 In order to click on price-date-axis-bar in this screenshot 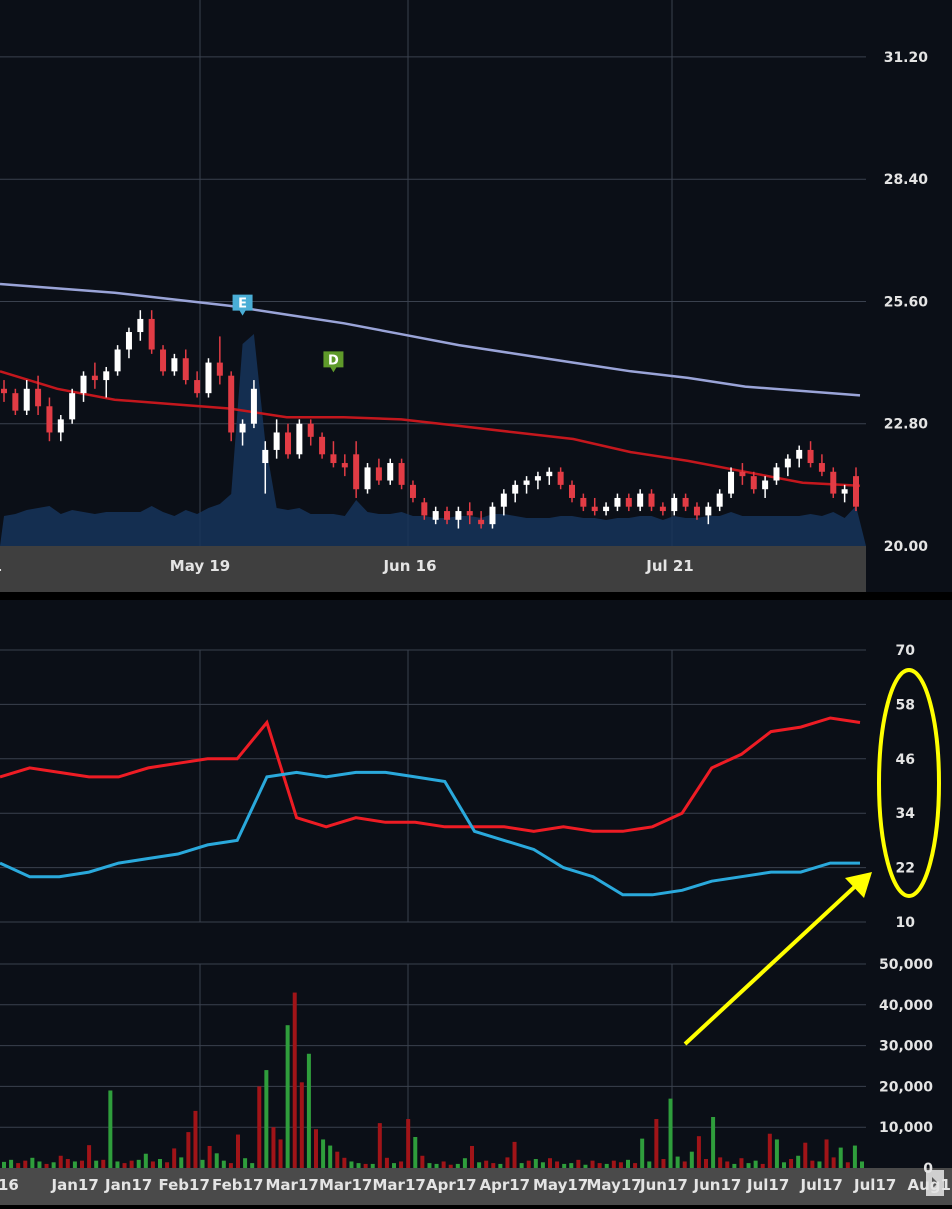, I will do `click(433, 569)`.